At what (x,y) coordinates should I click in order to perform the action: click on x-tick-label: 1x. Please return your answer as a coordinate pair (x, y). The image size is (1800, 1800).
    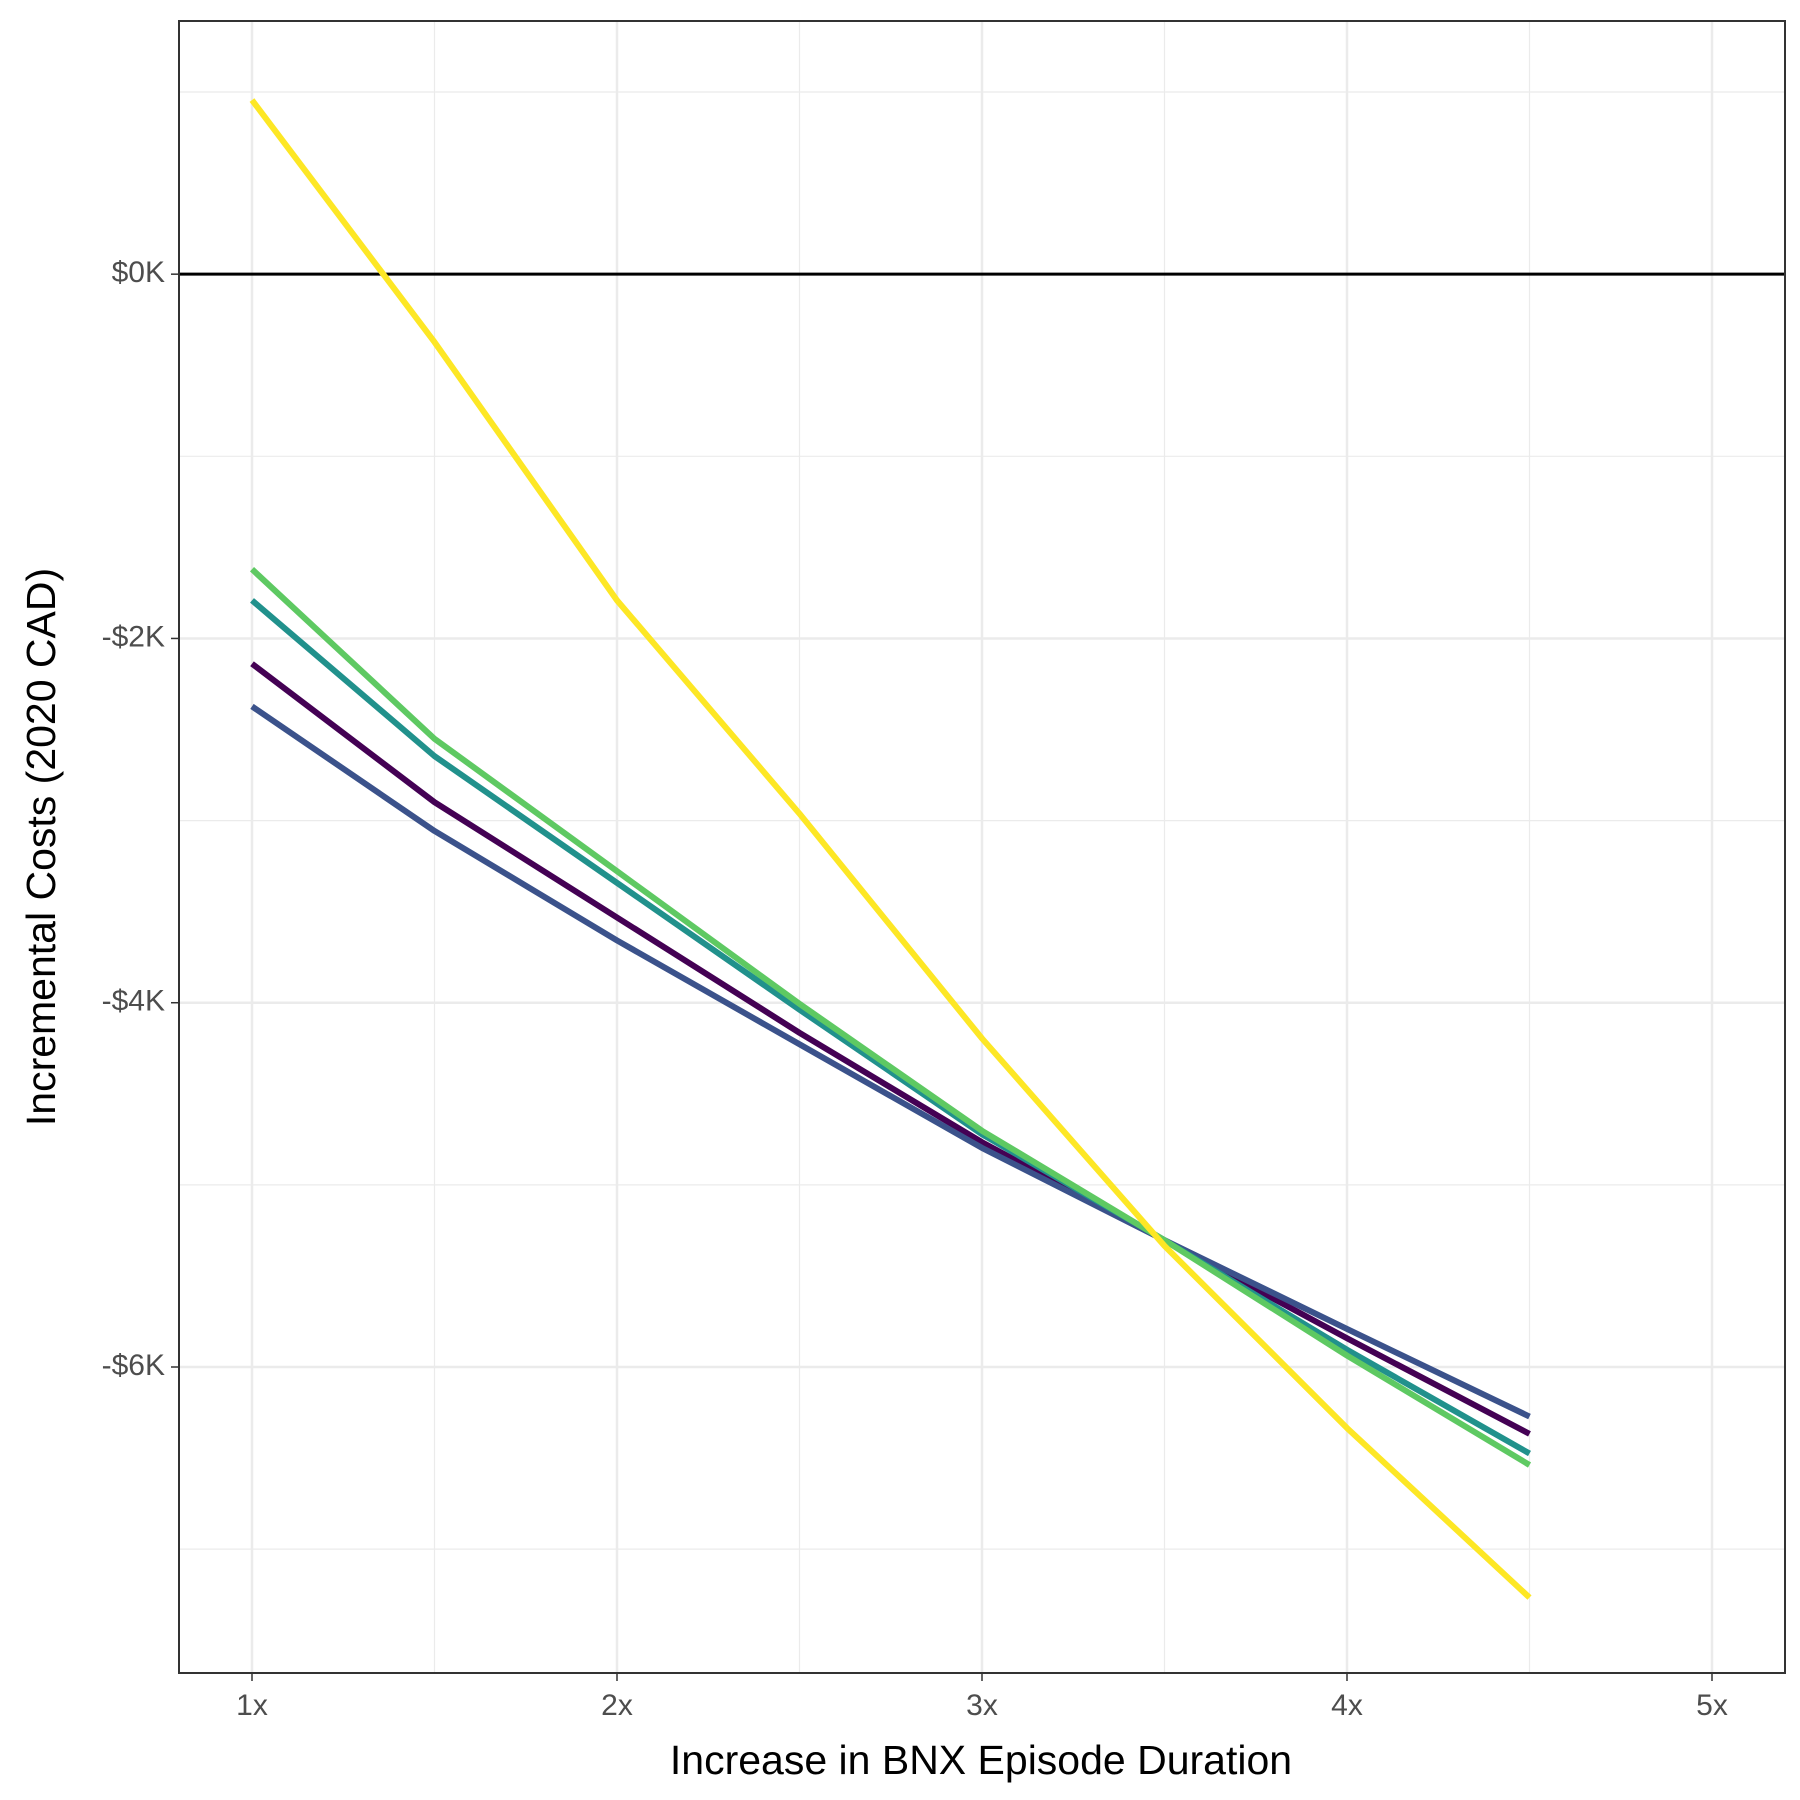
    Looking at the image, I should click on (252, 1705).